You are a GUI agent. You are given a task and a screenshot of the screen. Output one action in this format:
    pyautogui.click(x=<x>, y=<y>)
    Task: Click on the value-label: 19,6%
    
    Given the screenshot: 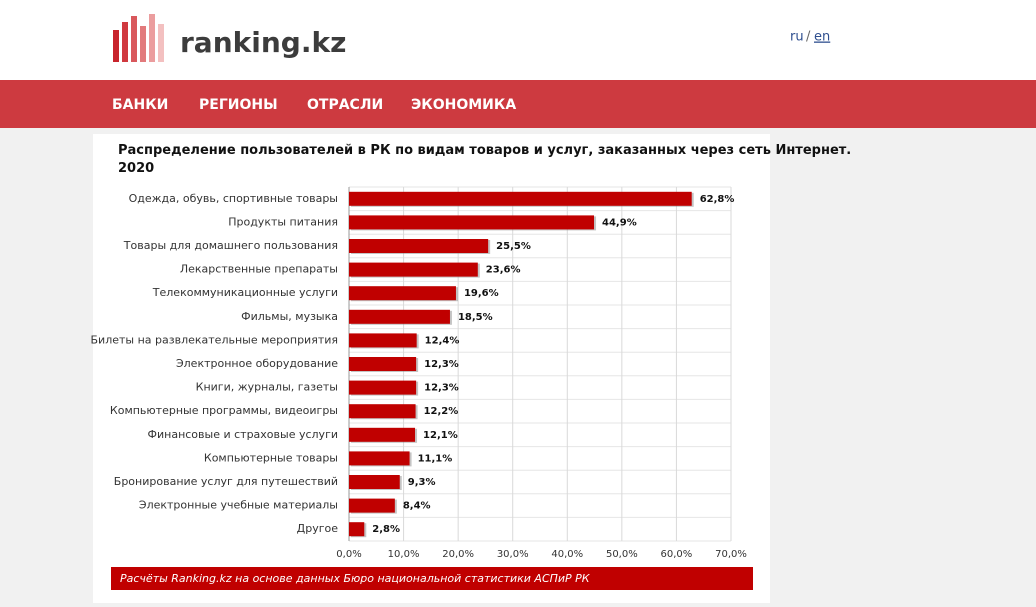 What is the action you would take?
    pyautogui.click(x=481, y=293)
    